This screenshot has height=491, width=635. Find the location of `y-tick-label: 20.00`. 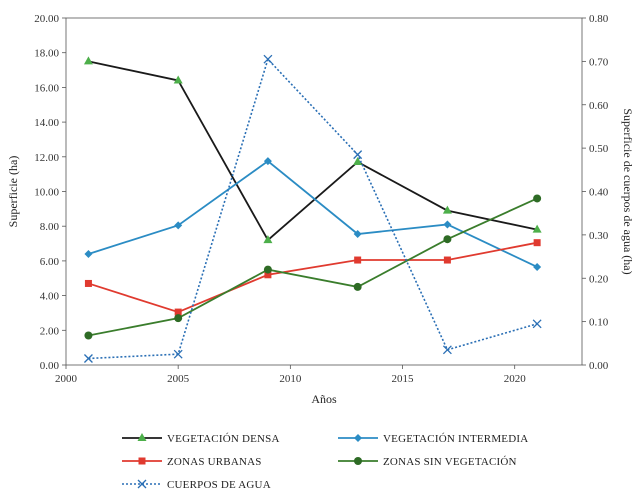

y-tick-label: 20.00 is located at coordinates (46, 19).